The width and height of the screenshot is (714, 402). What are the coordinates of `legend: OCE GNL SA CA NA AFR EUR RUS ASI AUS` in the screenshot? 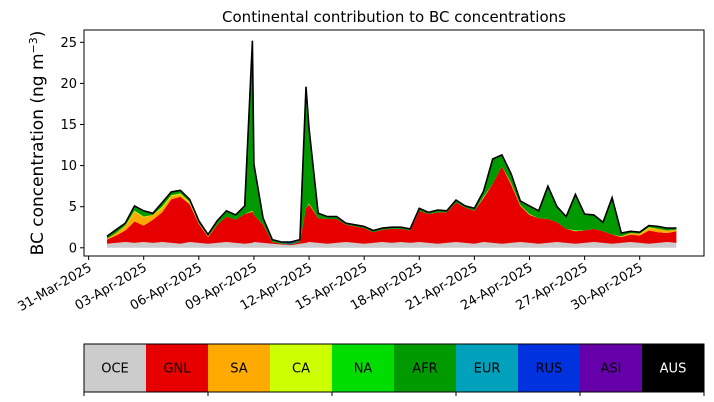 It's located at (394, 369).